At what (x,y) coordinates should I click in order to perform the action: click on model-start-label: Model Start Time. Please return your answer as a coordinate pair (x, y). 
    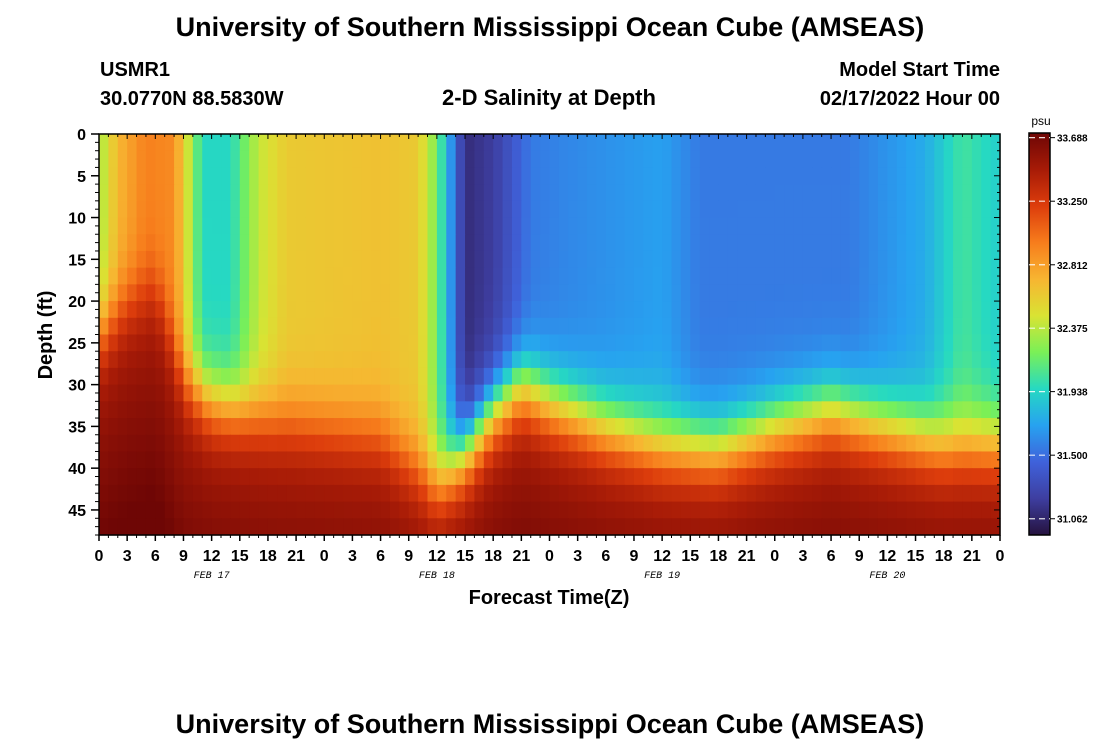
    Looking at the image, I should click on (919, 70).